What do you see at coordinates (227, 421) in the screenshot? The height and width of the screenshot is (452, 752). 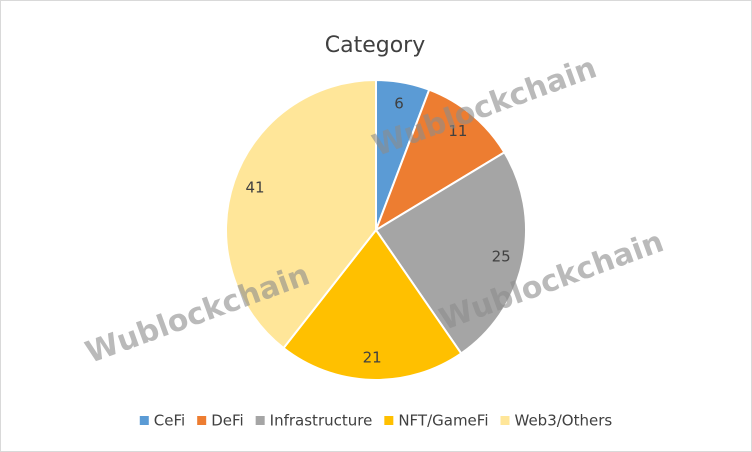 I see `legend-label: DeFi` at bounding box center [227, 421].